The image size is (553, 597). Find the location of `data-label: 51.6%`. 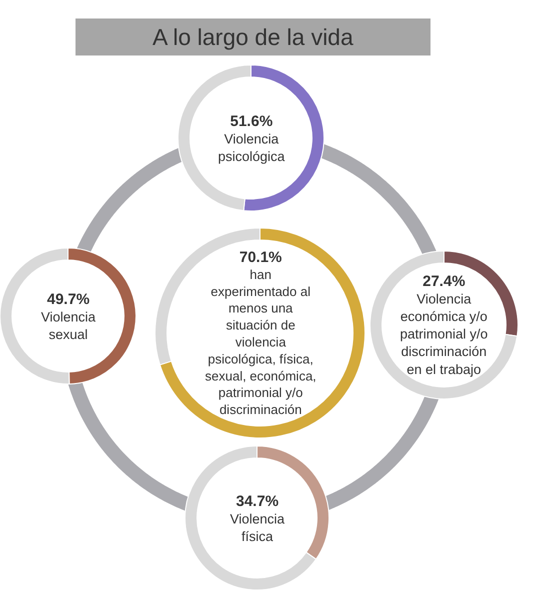

data-label: 51.6% is located at coordinates (251, 121).